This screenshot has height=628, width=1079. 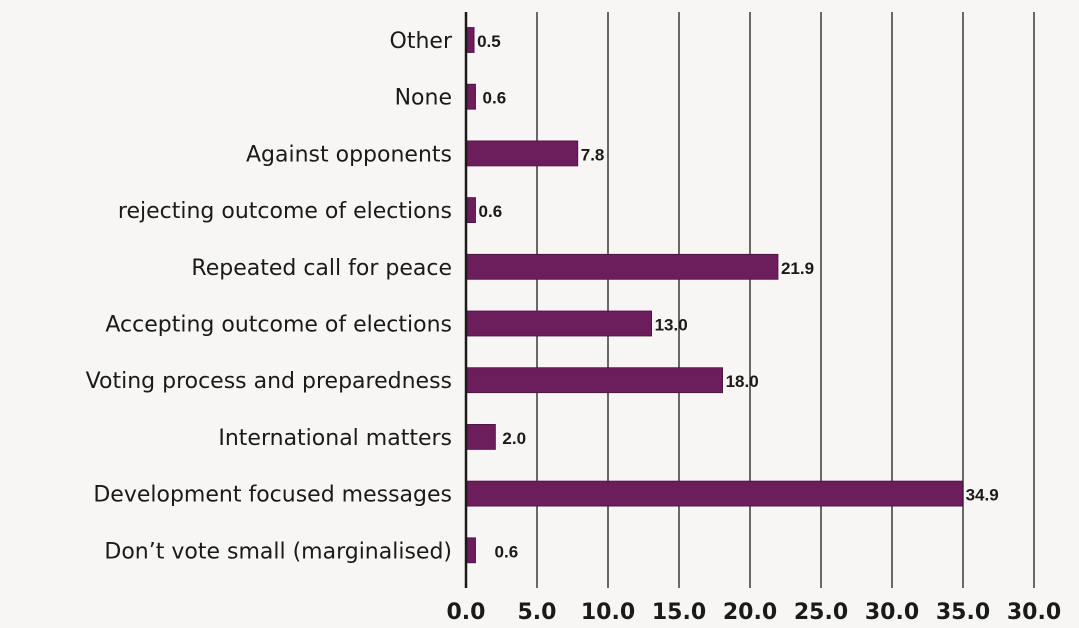 I want to click on category-label-2: Against opponents, so click(x=349, y=154).